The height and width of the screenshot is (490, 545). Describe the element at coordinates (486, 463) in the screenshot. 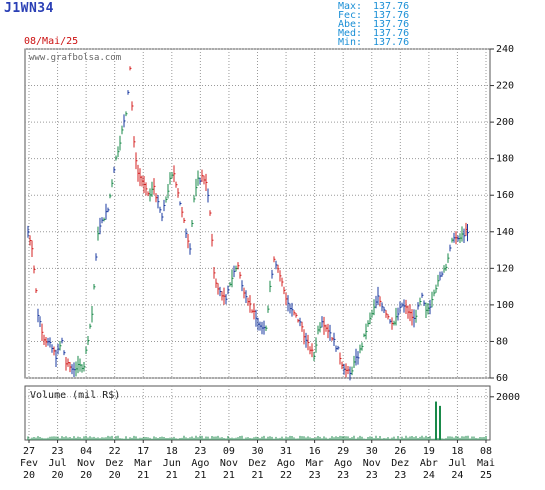

I see `date-tick-mon: Mai` at that location.